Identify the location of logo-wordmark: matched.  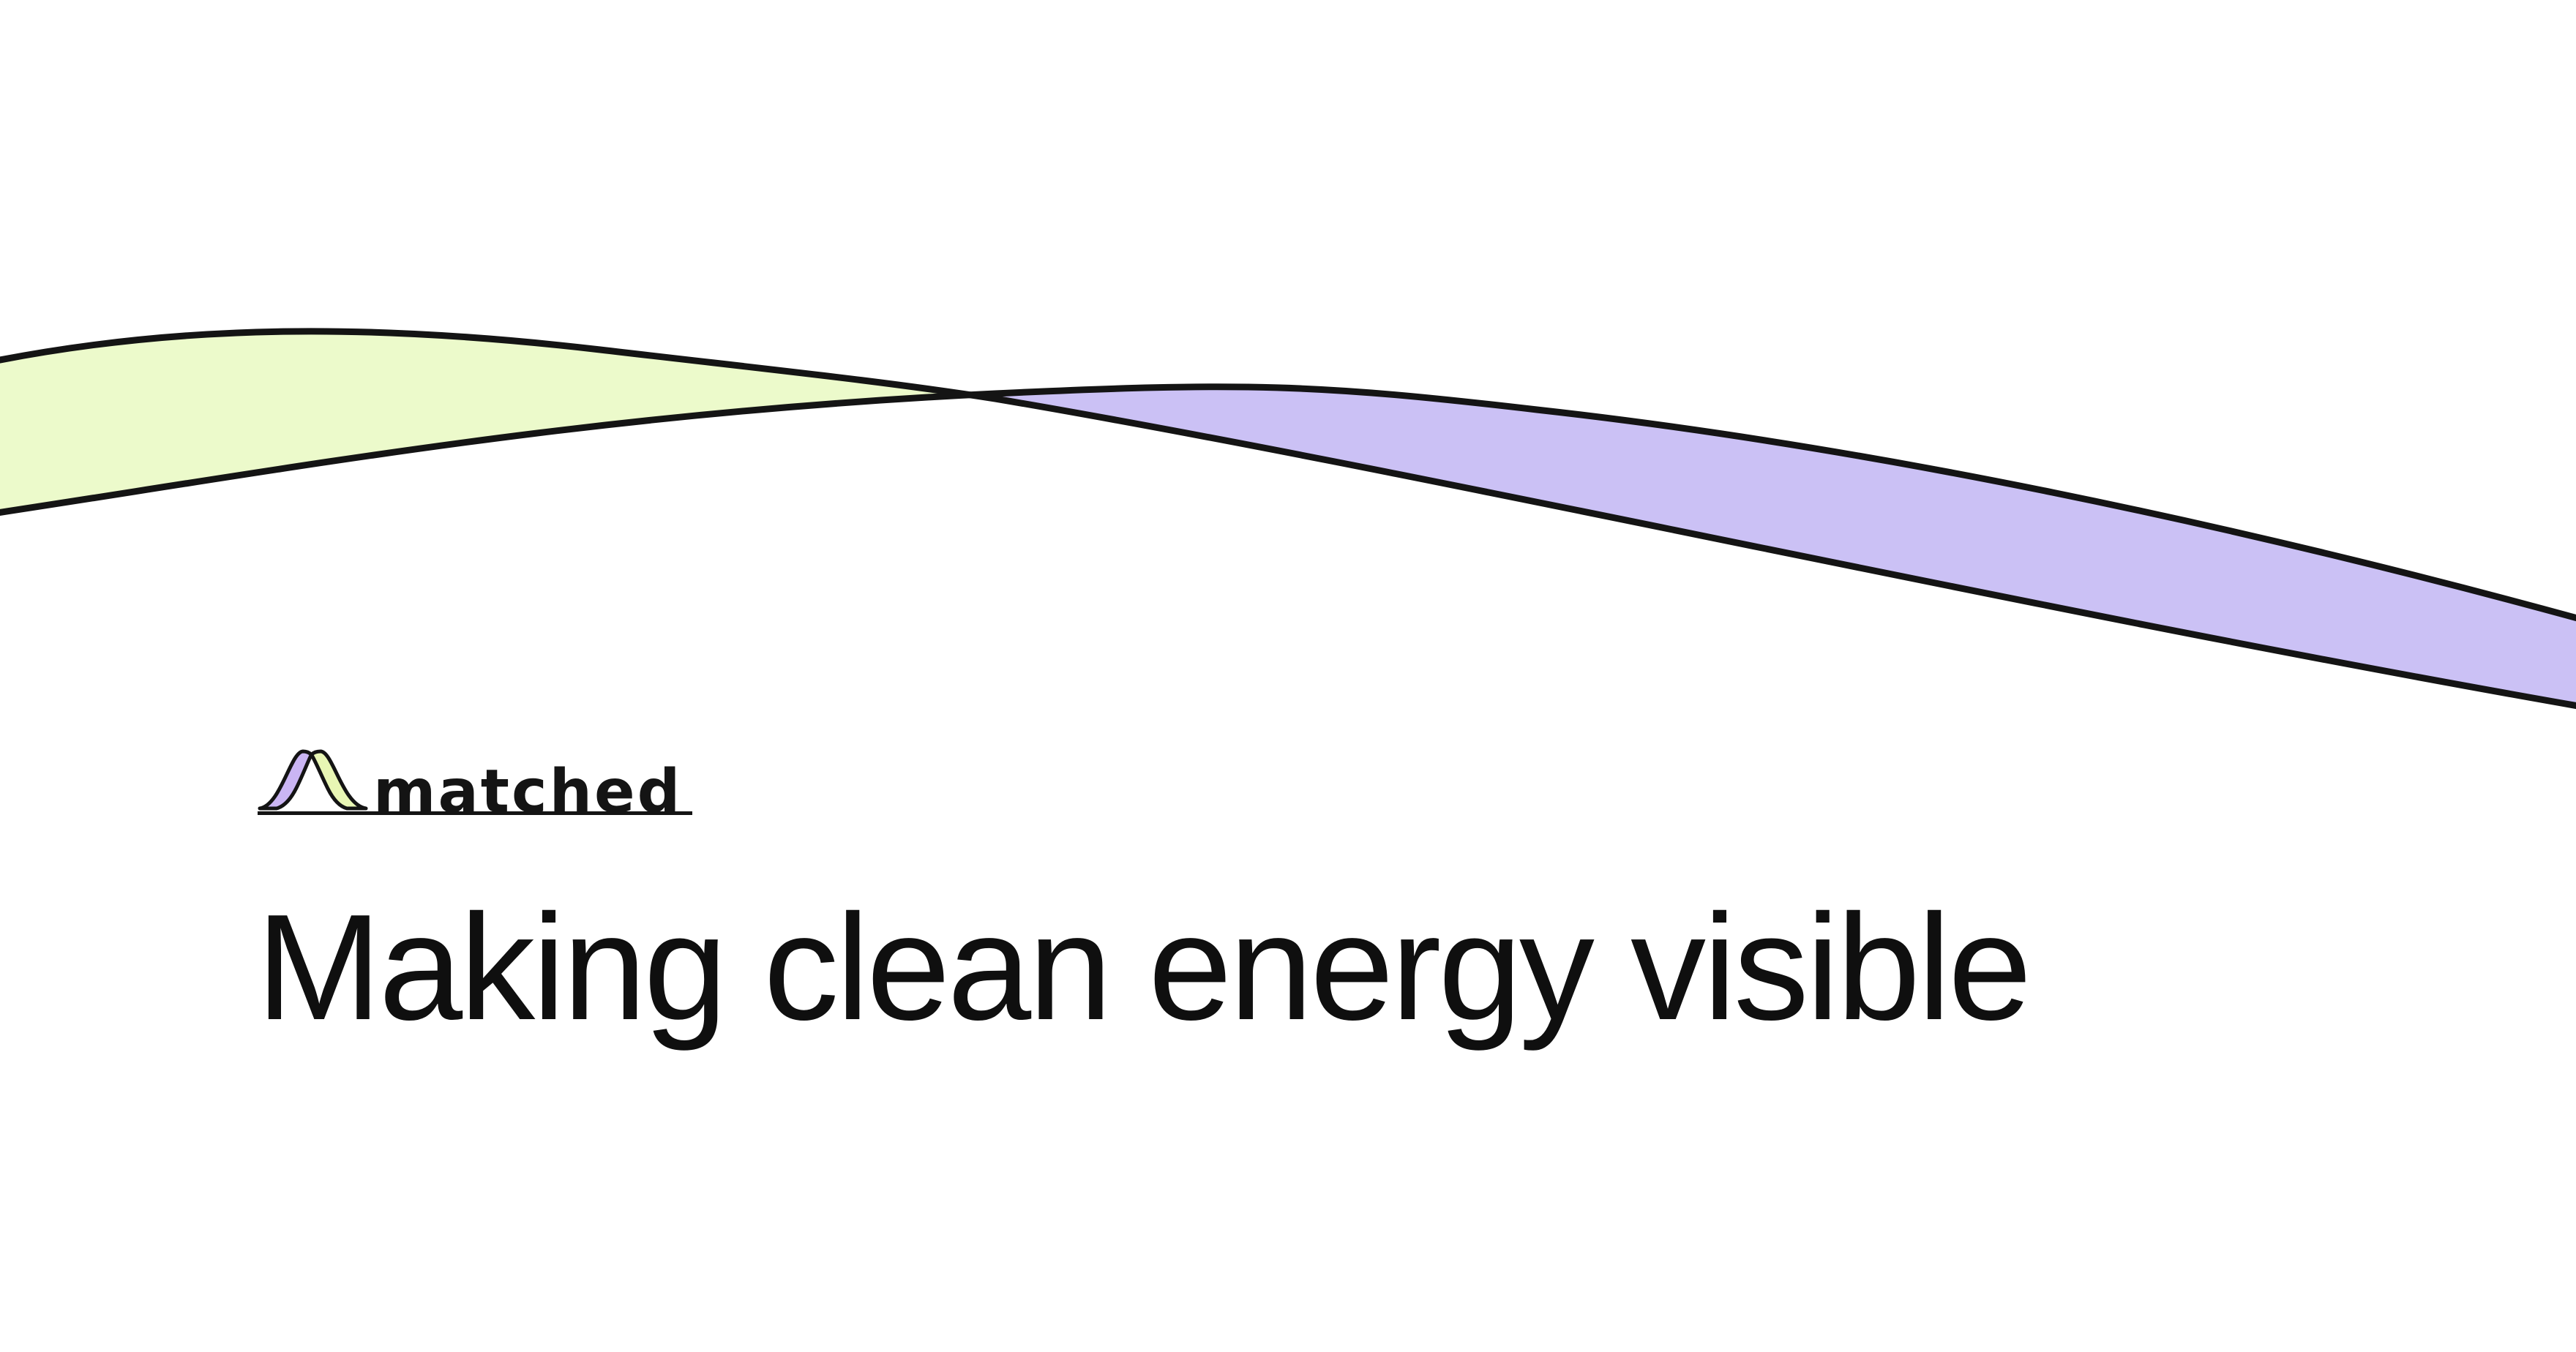
(528, 792).